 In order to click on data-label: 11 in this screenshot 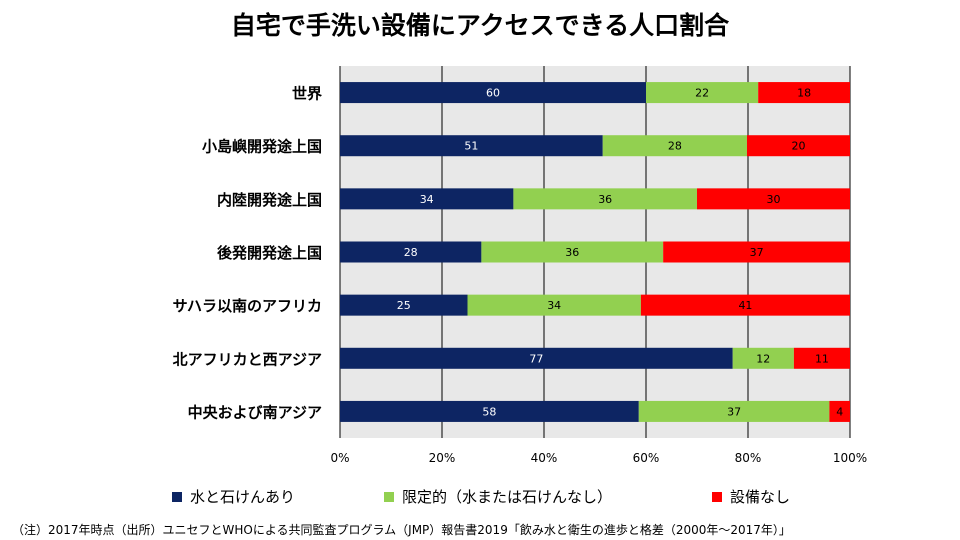, I will do `click(822, 358)`.